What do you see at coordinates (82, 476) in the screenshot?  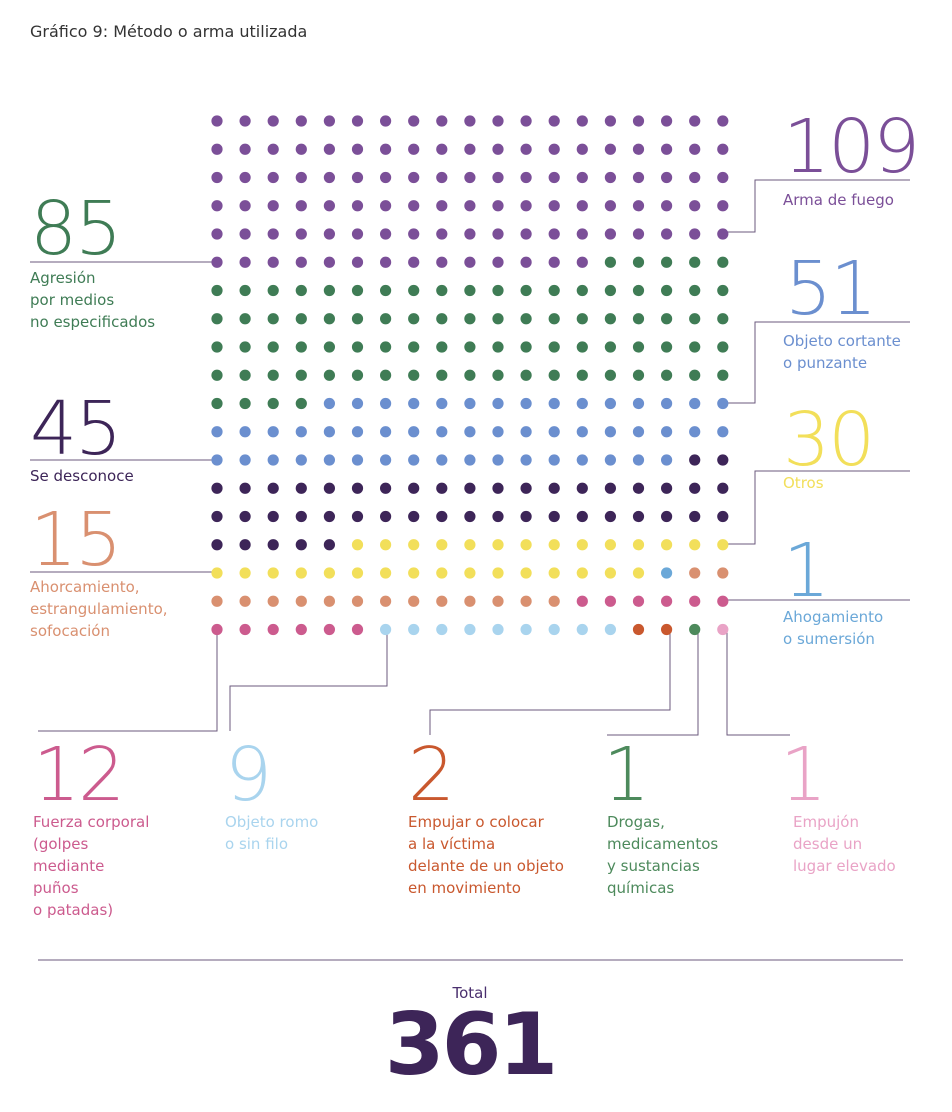 I see `category-label: Se desconoce` at bounding box center [82, 476].